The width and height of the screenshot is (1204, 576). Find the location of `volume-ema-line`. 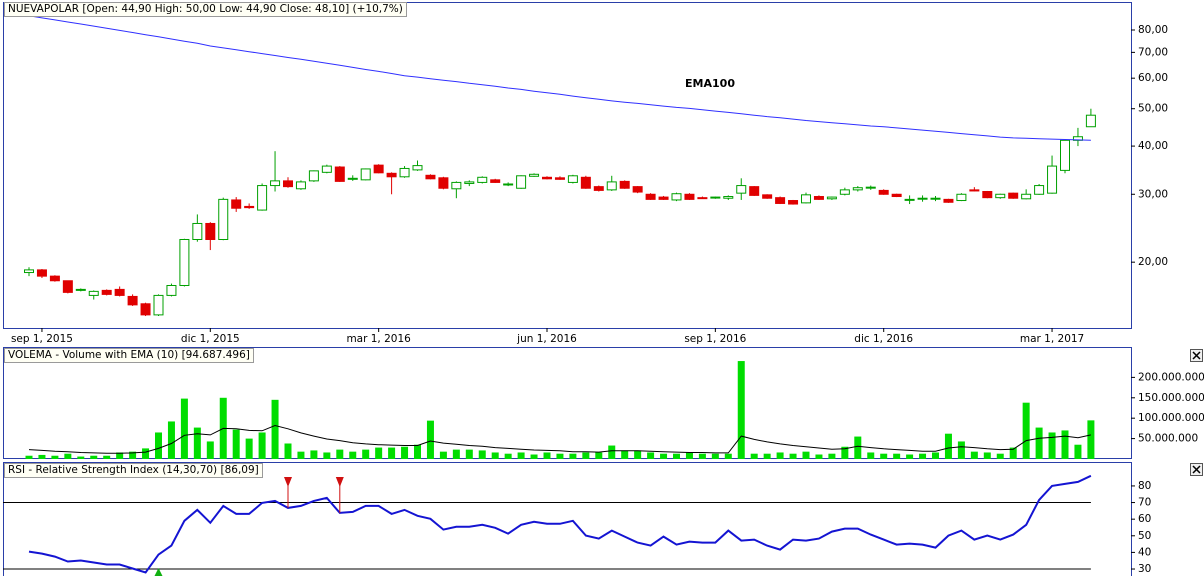

volume-ema-line is located at coordinates (560, 439).